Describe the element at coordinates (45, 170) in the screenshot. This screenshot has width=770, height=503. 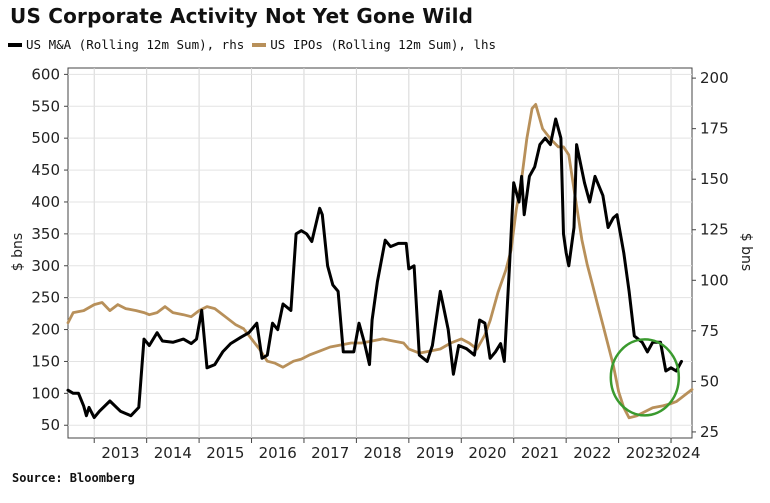
I see `y-left-tick-label: 450` at that location.